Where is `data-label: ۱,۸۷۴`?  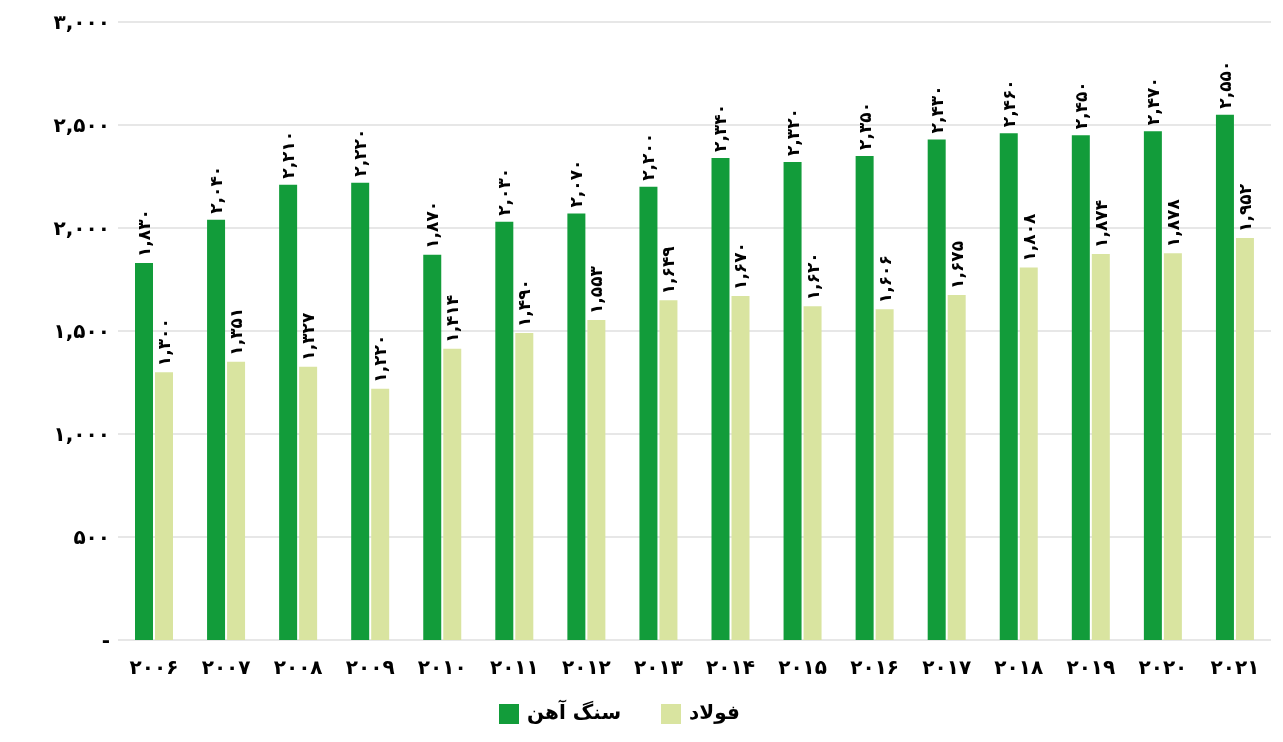
data-label: ۱,۸۷۴ is located at coordinates (1100, 223).